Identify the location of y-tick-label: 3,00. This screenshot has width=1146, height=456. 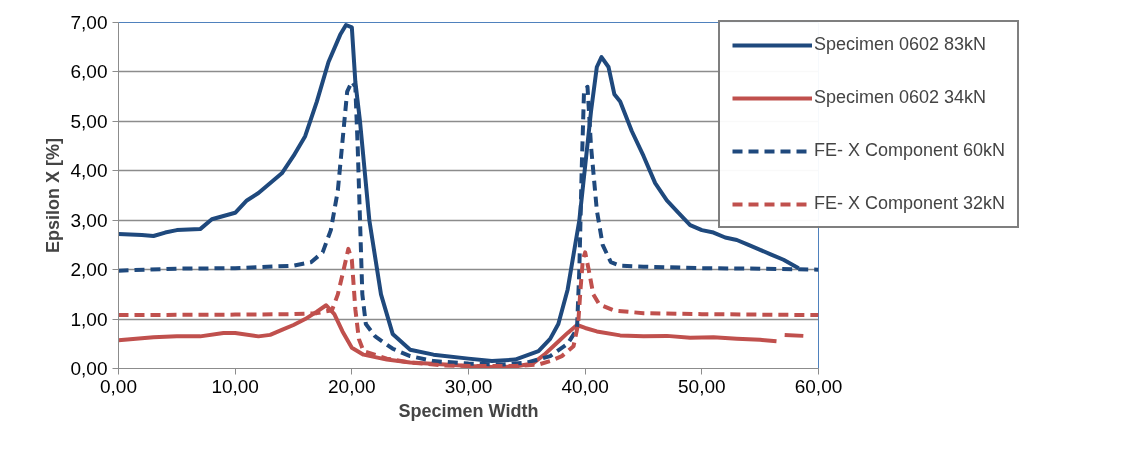
(89, 220).